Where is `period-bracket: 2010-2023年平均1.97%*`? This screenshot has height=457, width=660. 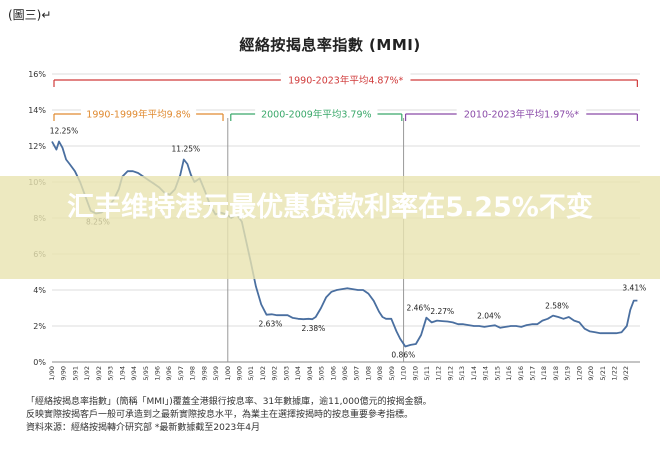 period-bracket: 2010-2023年平均1.97%* is located at coordinates (521, 114).